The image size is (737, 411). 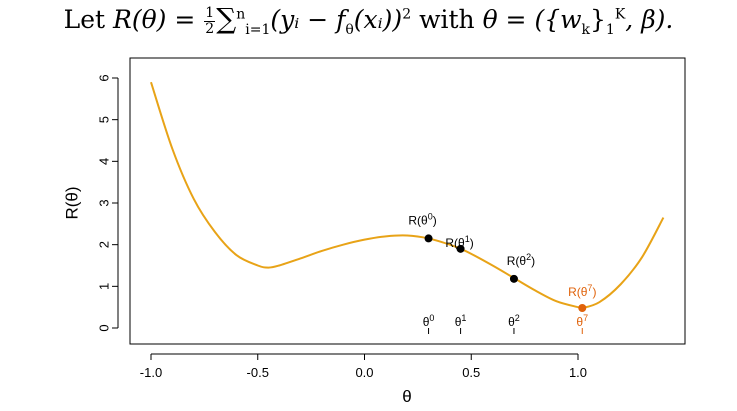 What do you see at coordinates (226, 18) in the screenshot?
I see `sum-sign: ∑` at bounding box center [226, 18].